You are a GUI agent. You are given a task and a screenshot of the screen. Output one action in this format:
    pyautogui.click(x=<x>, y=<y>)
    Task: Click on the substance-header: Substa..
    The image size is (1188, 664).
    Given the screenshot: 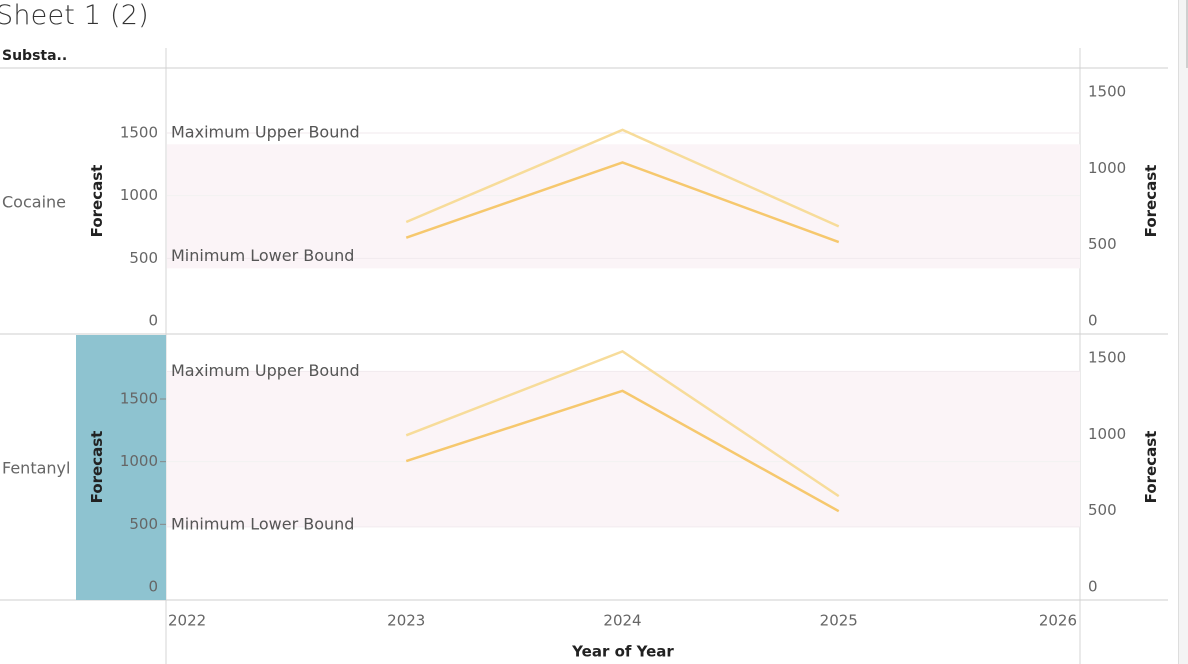 What is the action you would take?
    pyautogui.click(x=35, y=56)
    